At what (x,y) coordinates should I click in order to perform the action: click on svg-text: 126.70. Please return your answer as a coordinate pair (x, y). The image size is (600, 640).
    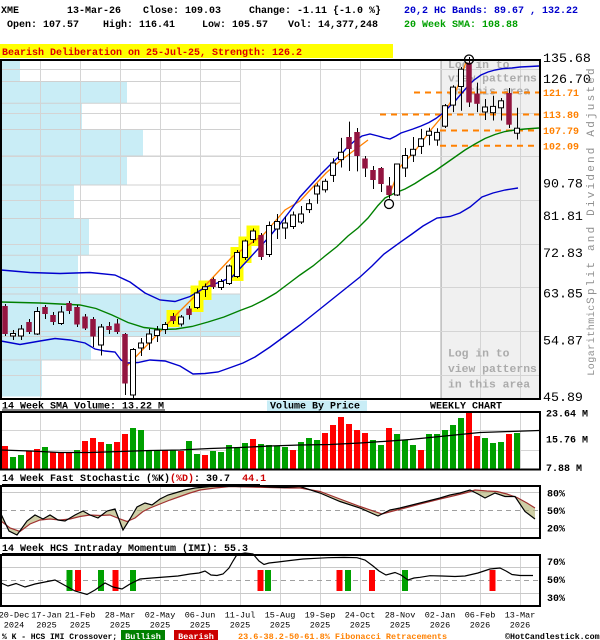
    Looking at the image, I should click on (567, 79).